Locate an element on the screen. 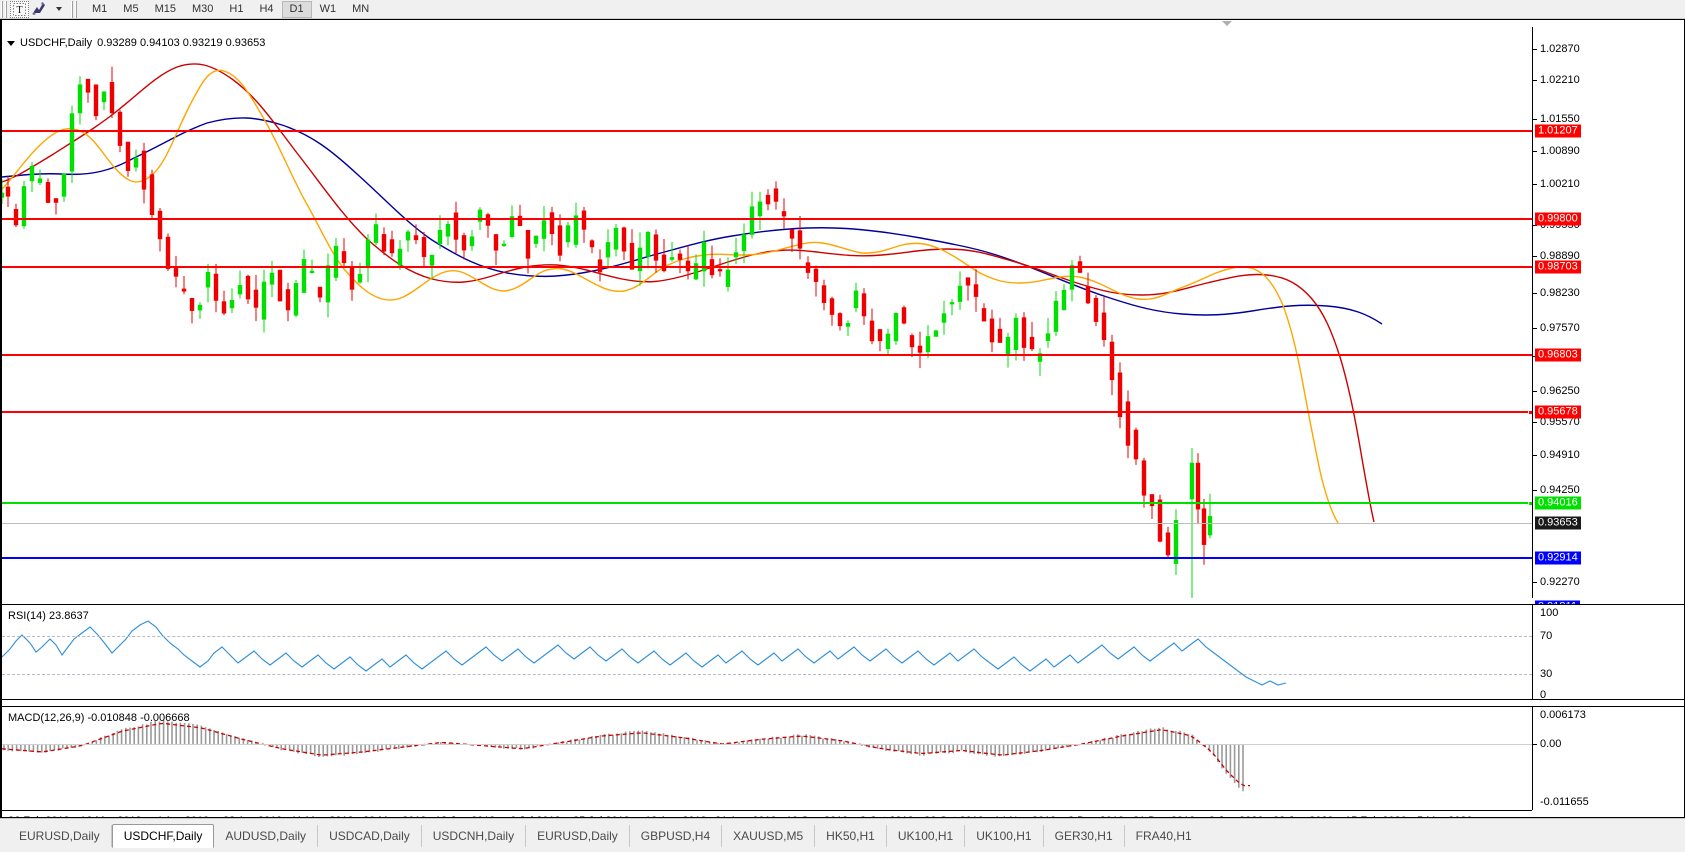 The image size is (1685, 852). date-tick-label: 16 Mar 2019 is located at coordinates (111, 816).